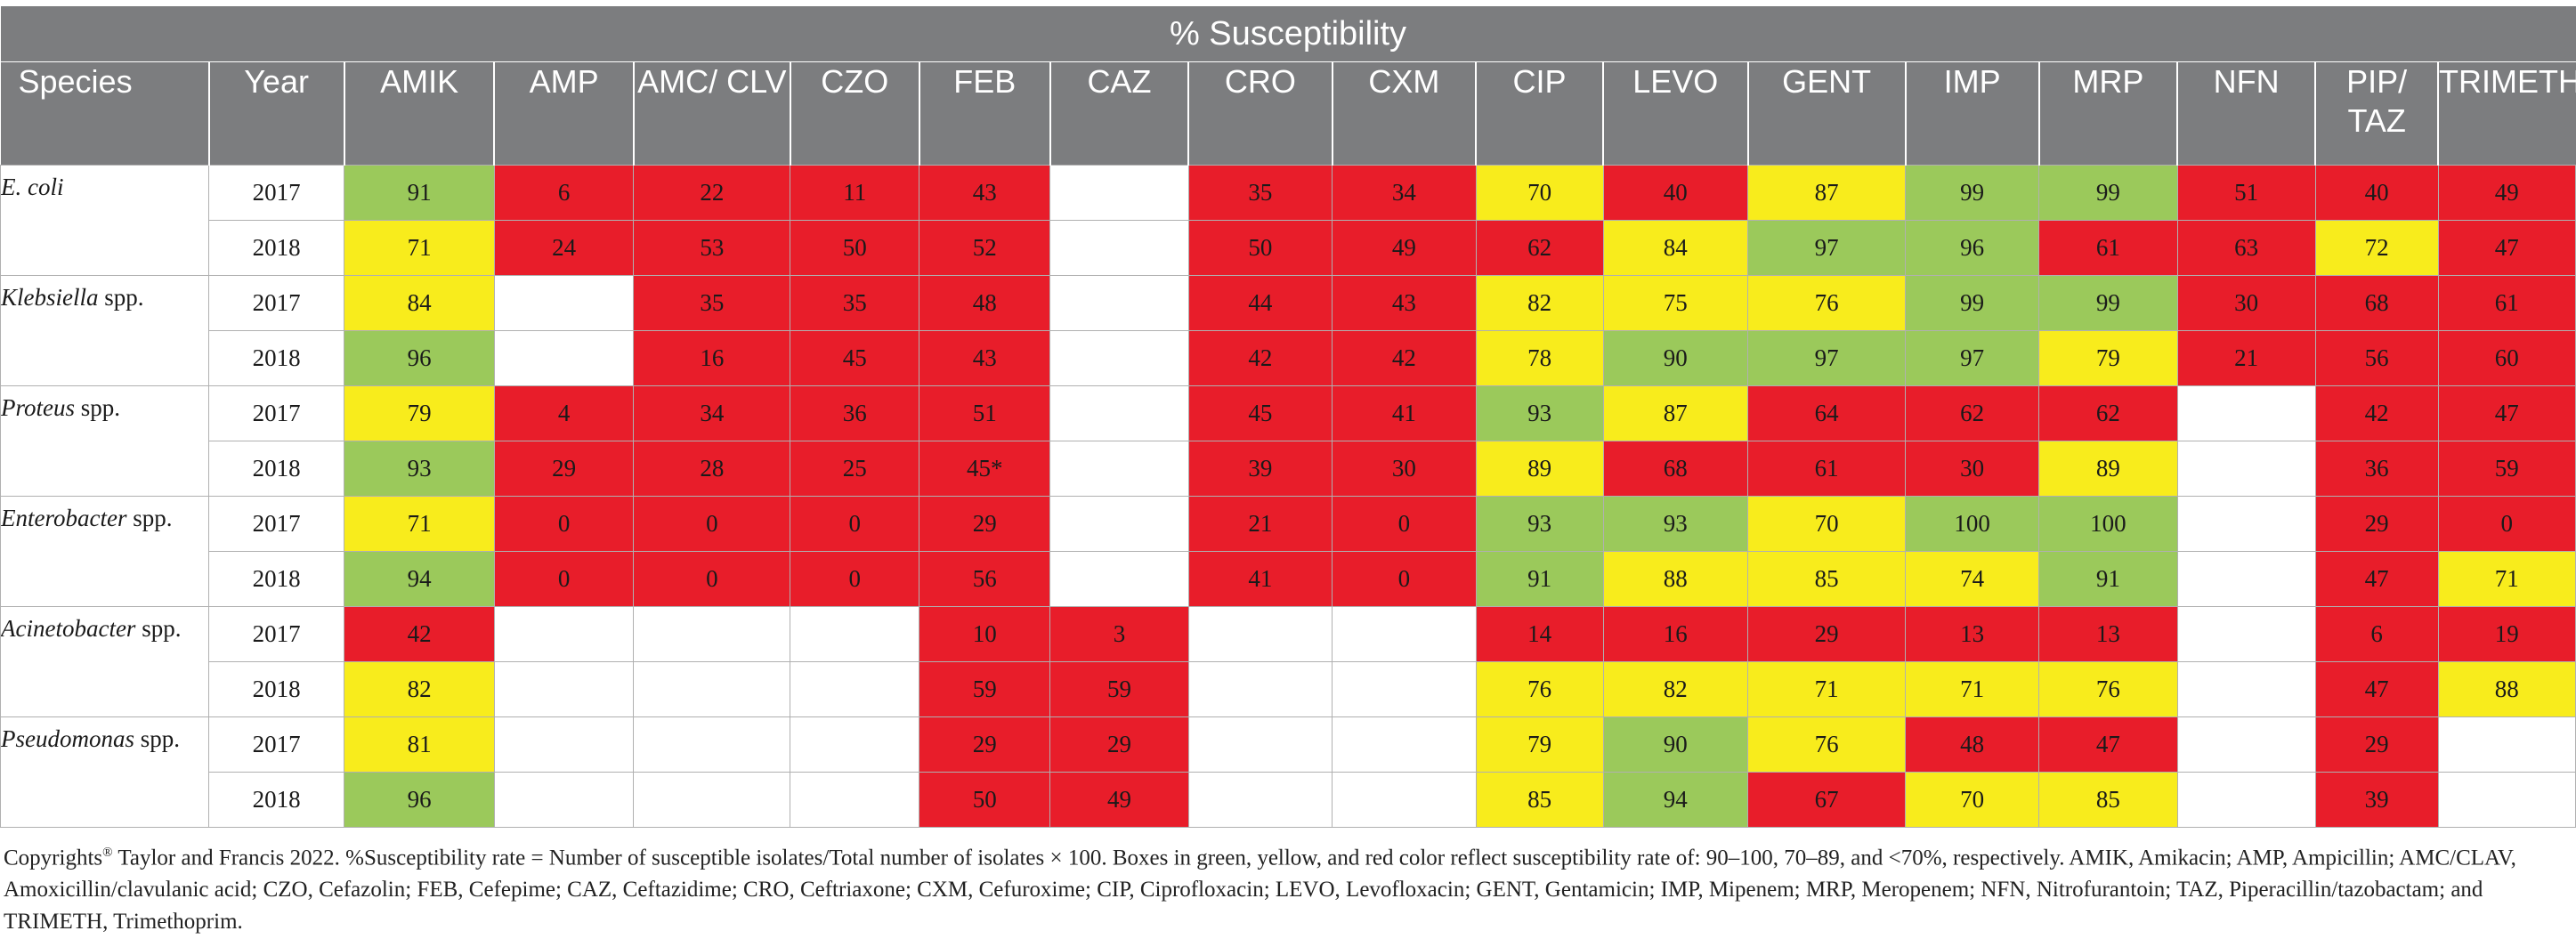  I want to click on susceptibility-cell: 82, so click(419, 689).